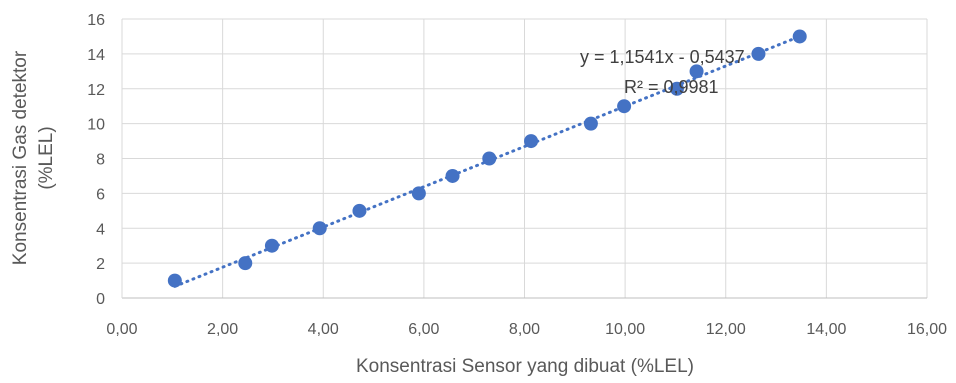  What do you see at coordinates (100, 229) in the screenshot?
I see `y-tick-label: 4` at bounding box center [100, 229].